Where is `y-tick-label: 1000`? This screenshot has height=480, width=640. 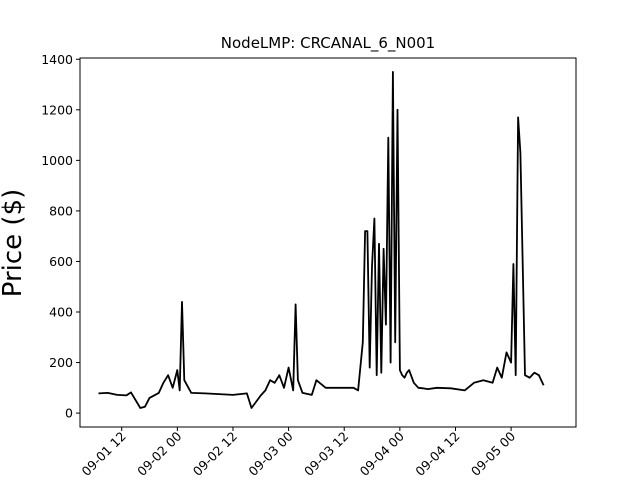 y-tick-label: 1000 is located at coordinates (57, 160).